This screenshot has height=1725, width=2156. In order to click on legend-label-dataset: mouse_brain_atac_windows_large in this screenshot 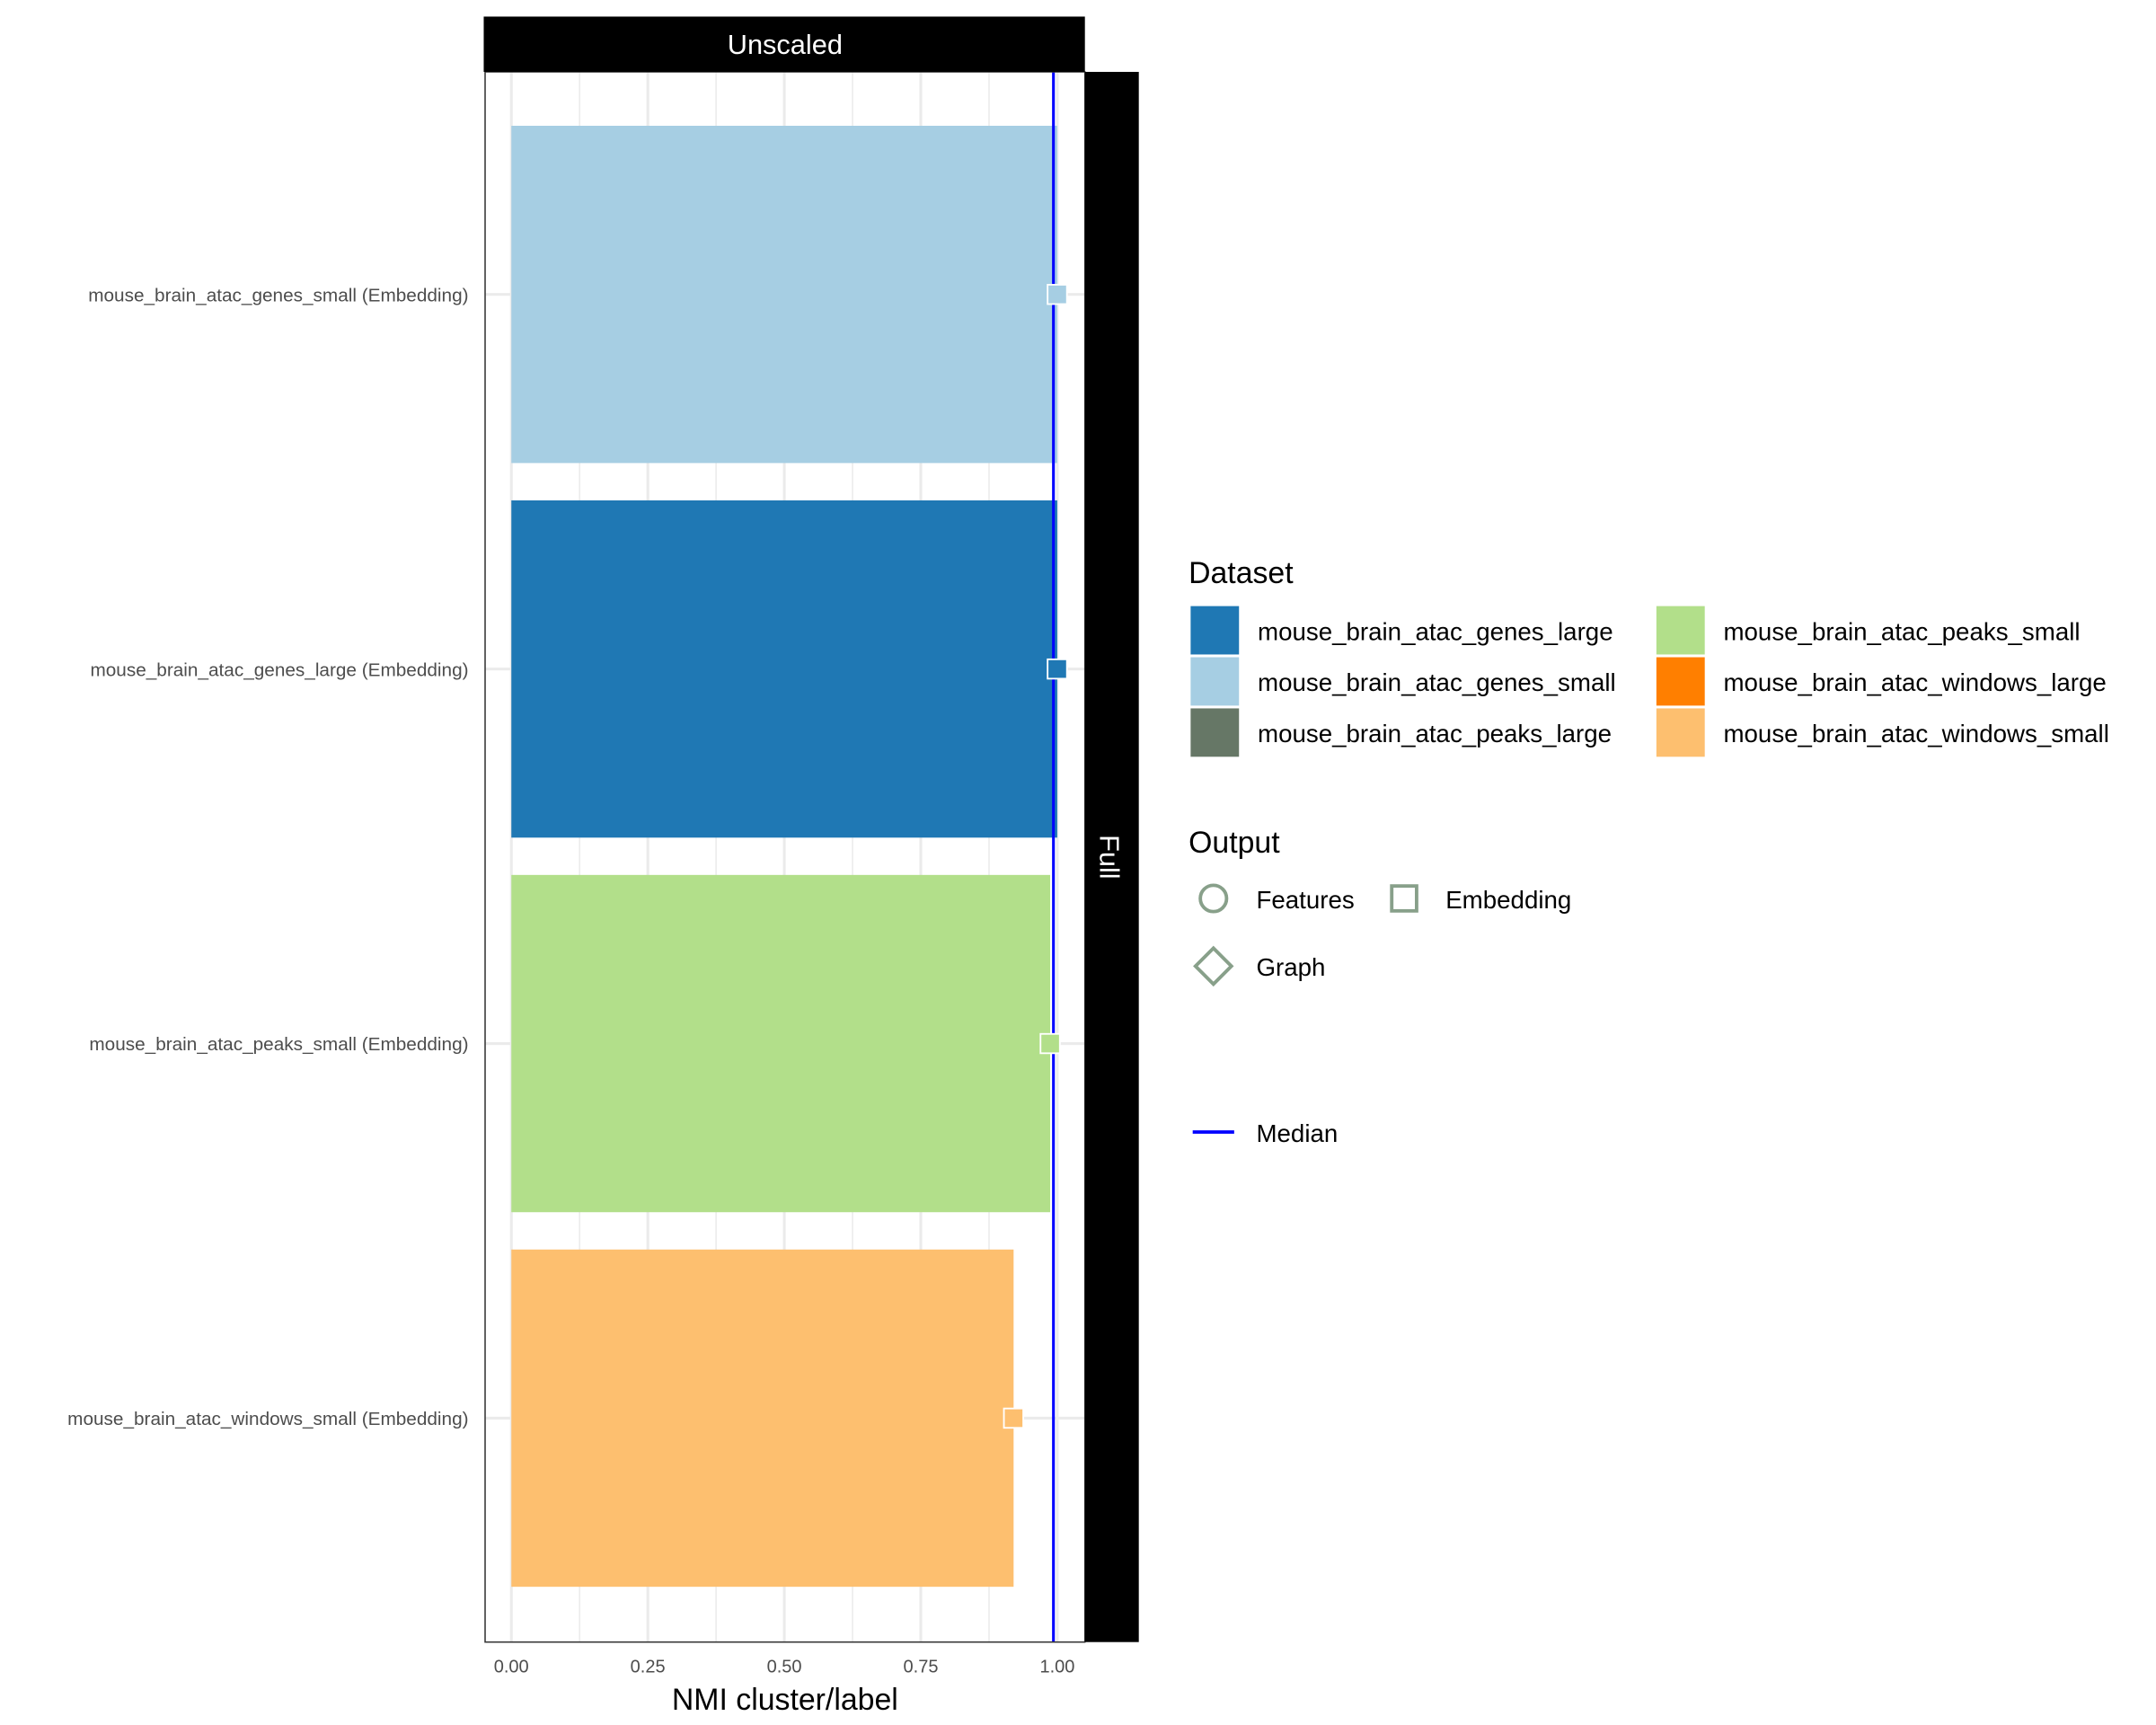, I will do `click(1914, 682)`.